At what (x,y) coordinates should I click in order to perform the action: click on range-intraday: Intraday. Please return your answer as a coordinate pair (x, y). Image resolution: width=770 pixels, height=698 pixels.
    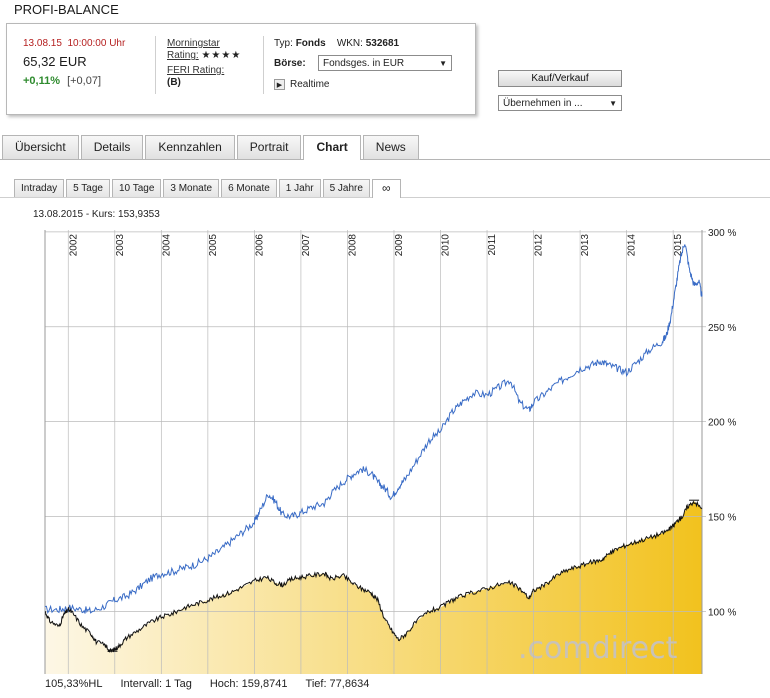
    Looking at the image, I should click on (39, 188).